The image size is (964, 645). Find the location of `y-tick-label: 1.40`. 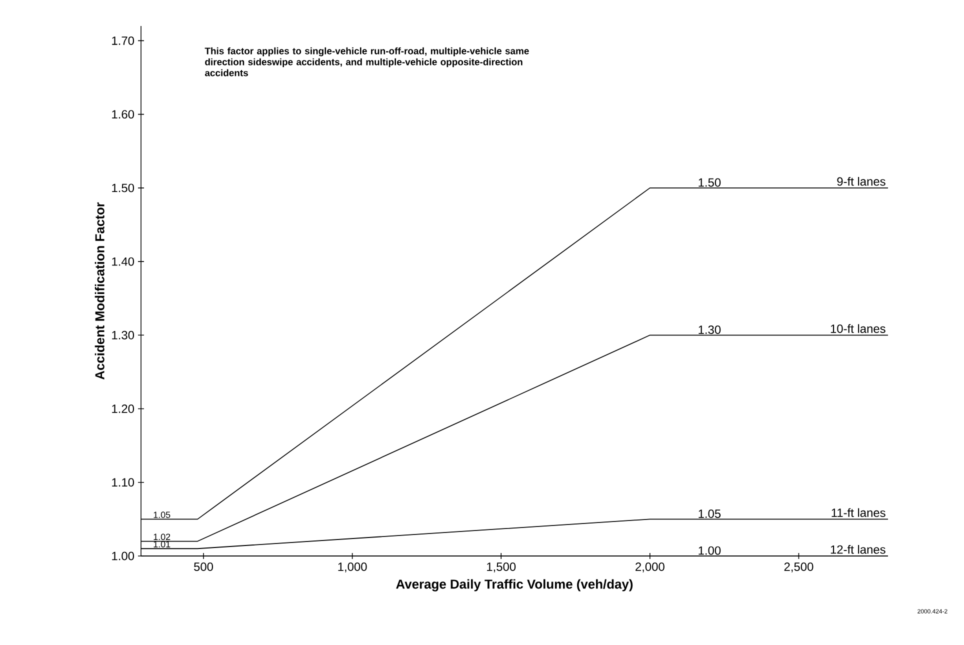

y-tick-label: 1.40 is located at coordinates (123, 261).